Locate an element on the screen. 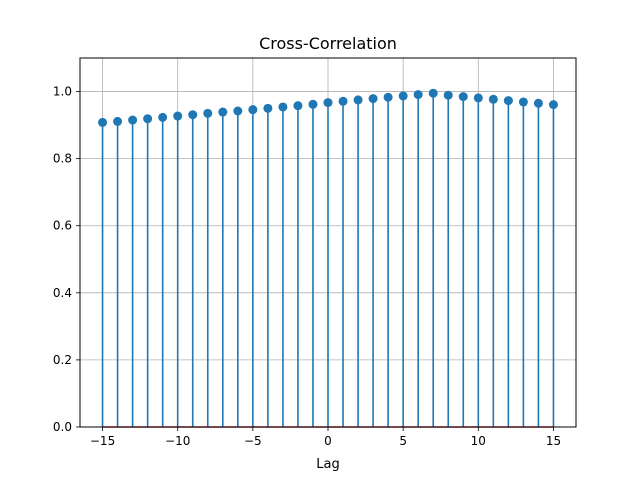 This screenshot has width=640, height=480. x-tick-label: 10 is located at coordinates (478, 441).